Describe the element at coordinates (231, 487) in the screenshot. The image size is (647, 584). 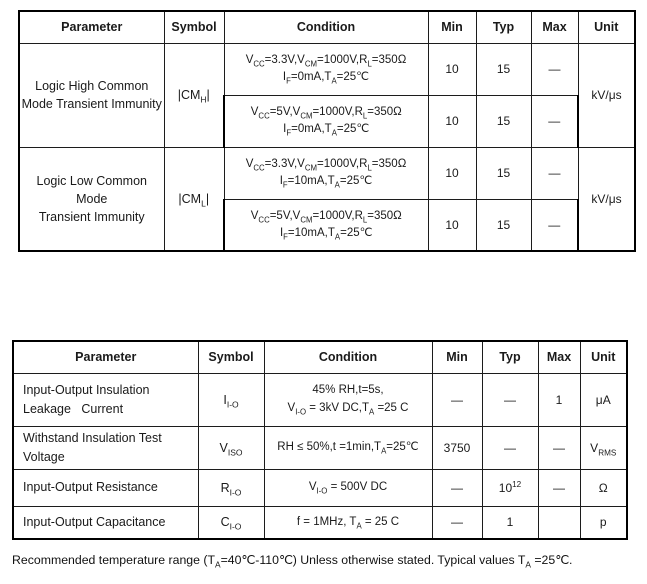
I see `symbol-cell-rio: RI-O` at that location.